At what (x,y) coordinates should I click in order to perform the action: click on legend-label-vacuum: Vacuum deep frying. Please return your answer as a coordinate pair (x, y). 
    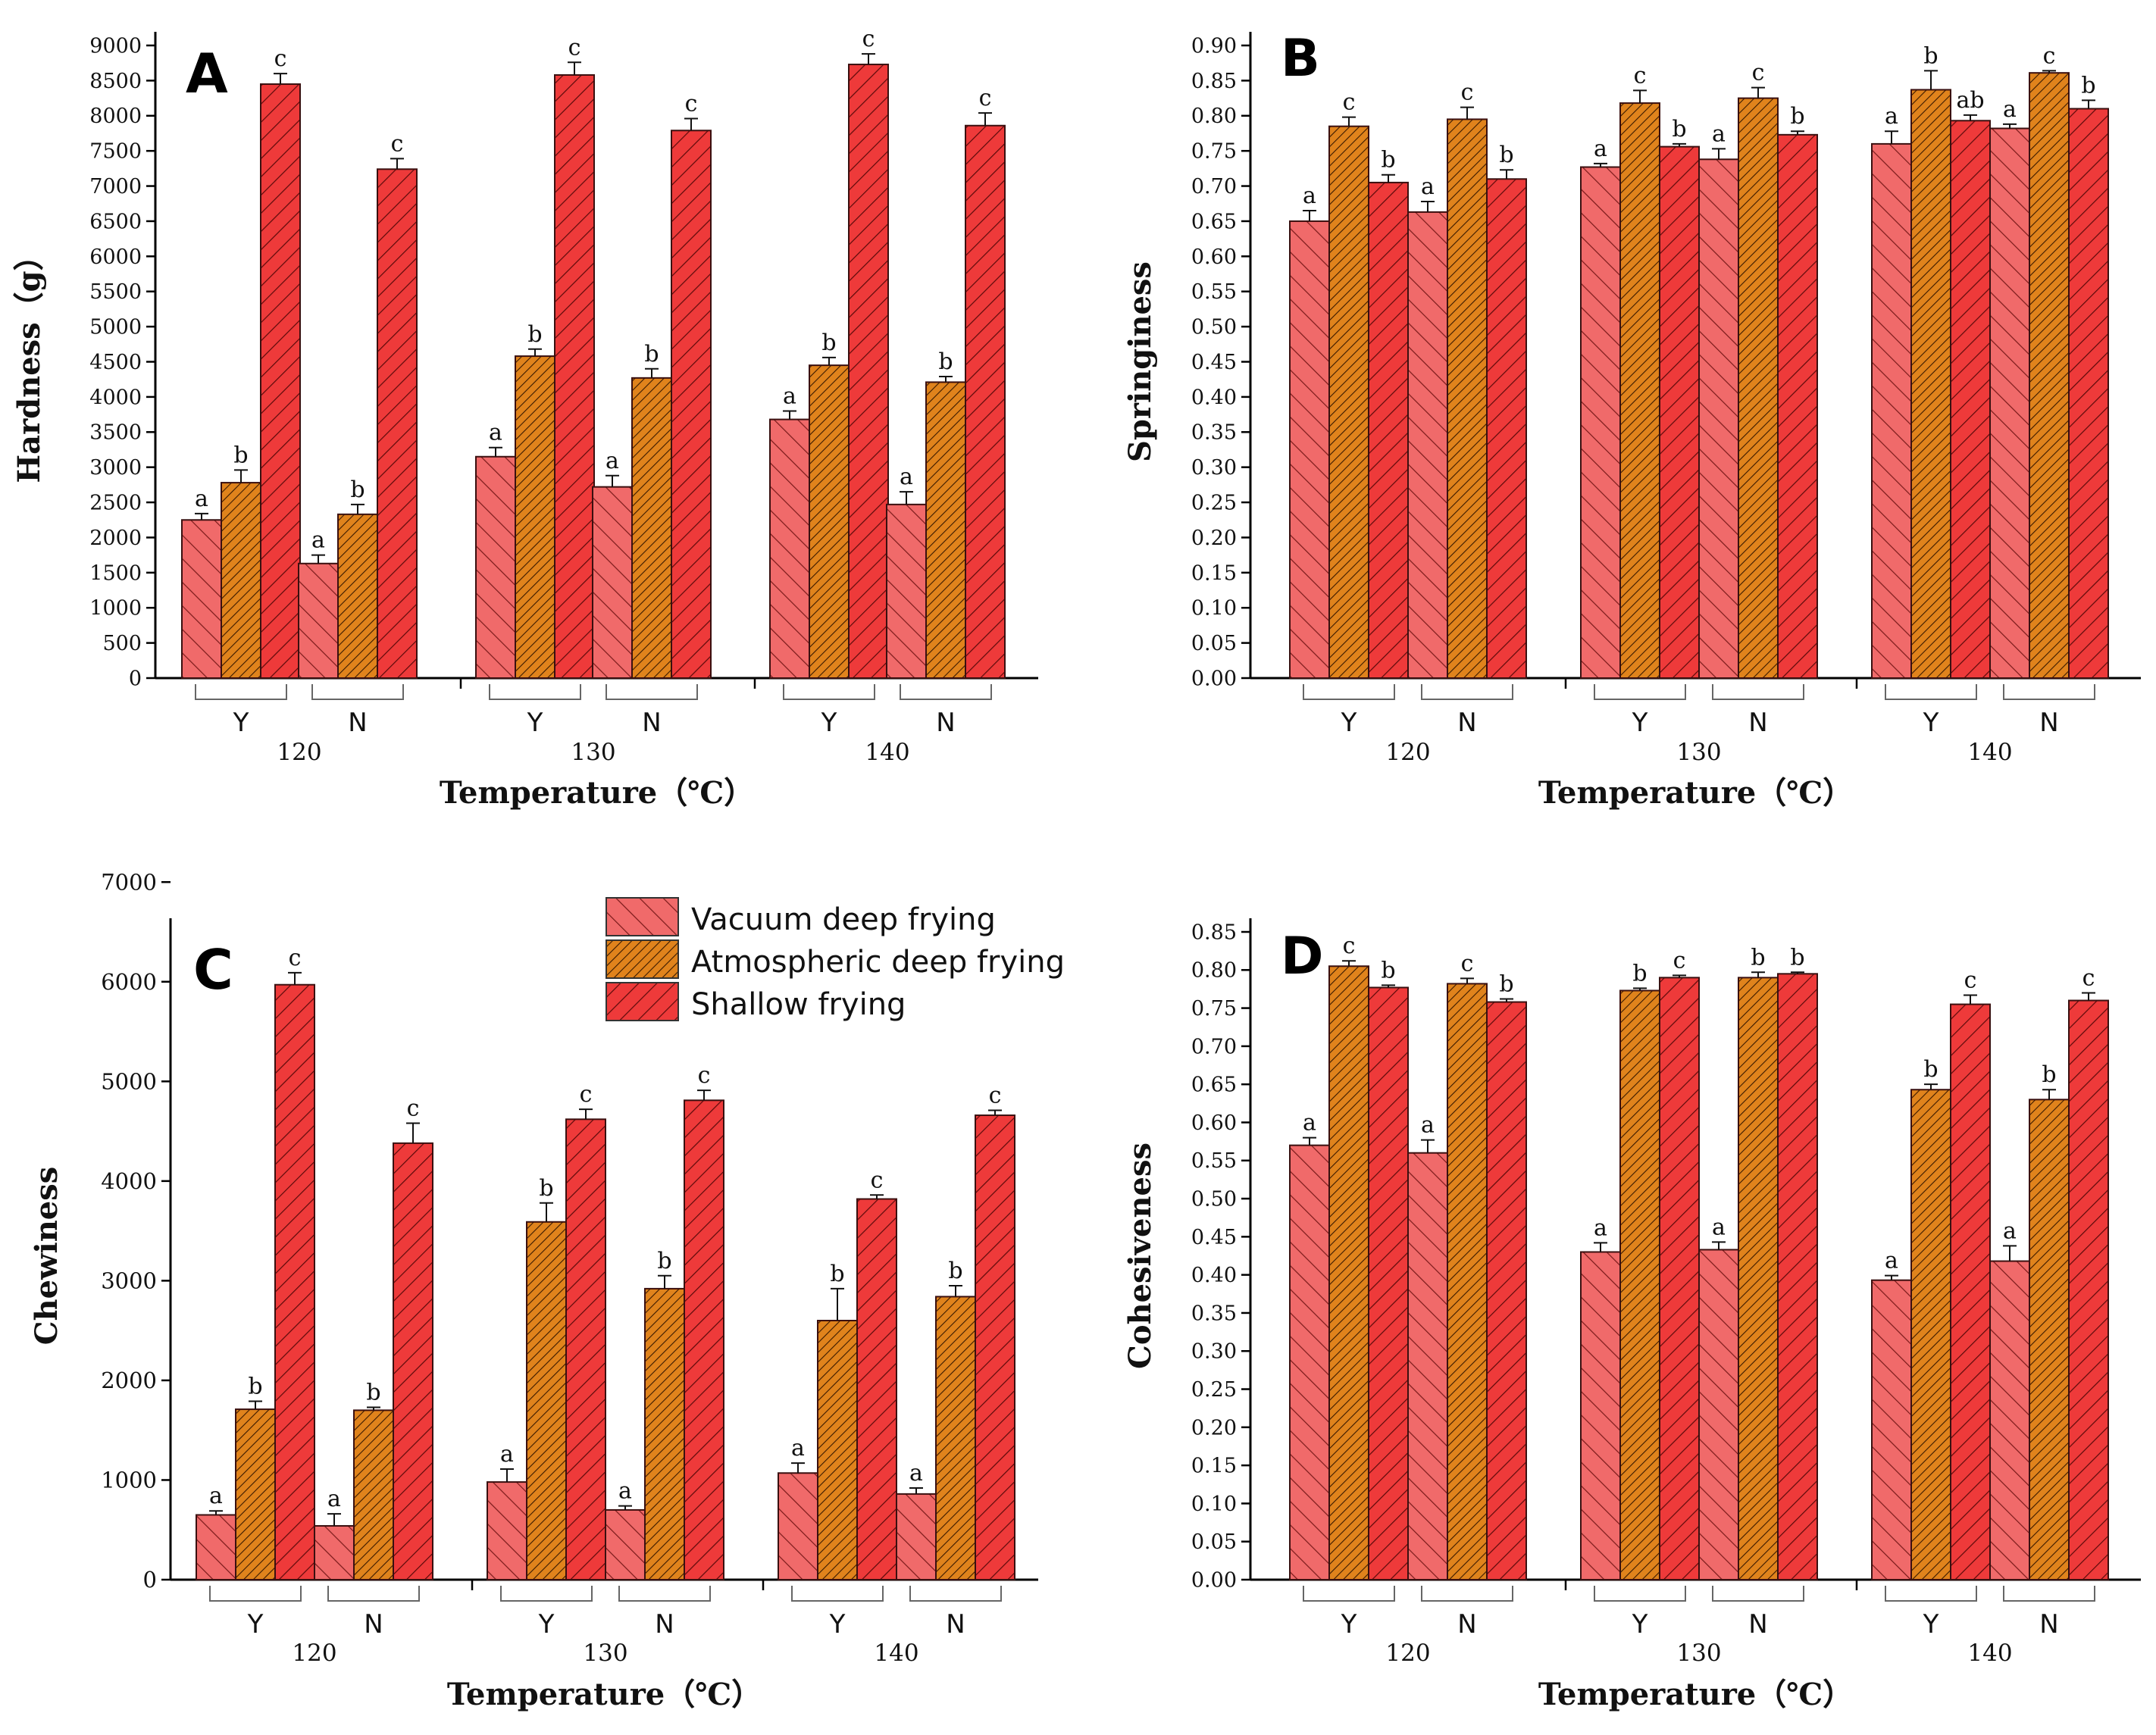
    Looking at the image, I should click on (843, 919).